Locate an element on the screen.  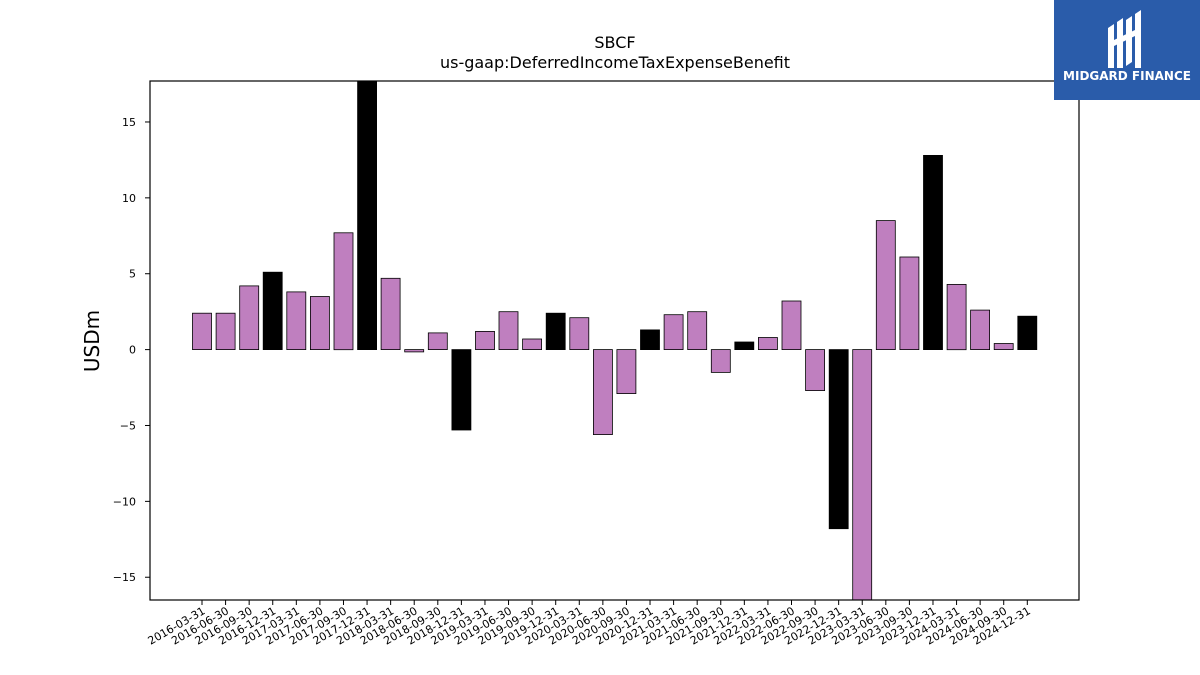
y-ticks-group: −15 −10 −5 0 5 10 15 is located at coordinates (131, 350).